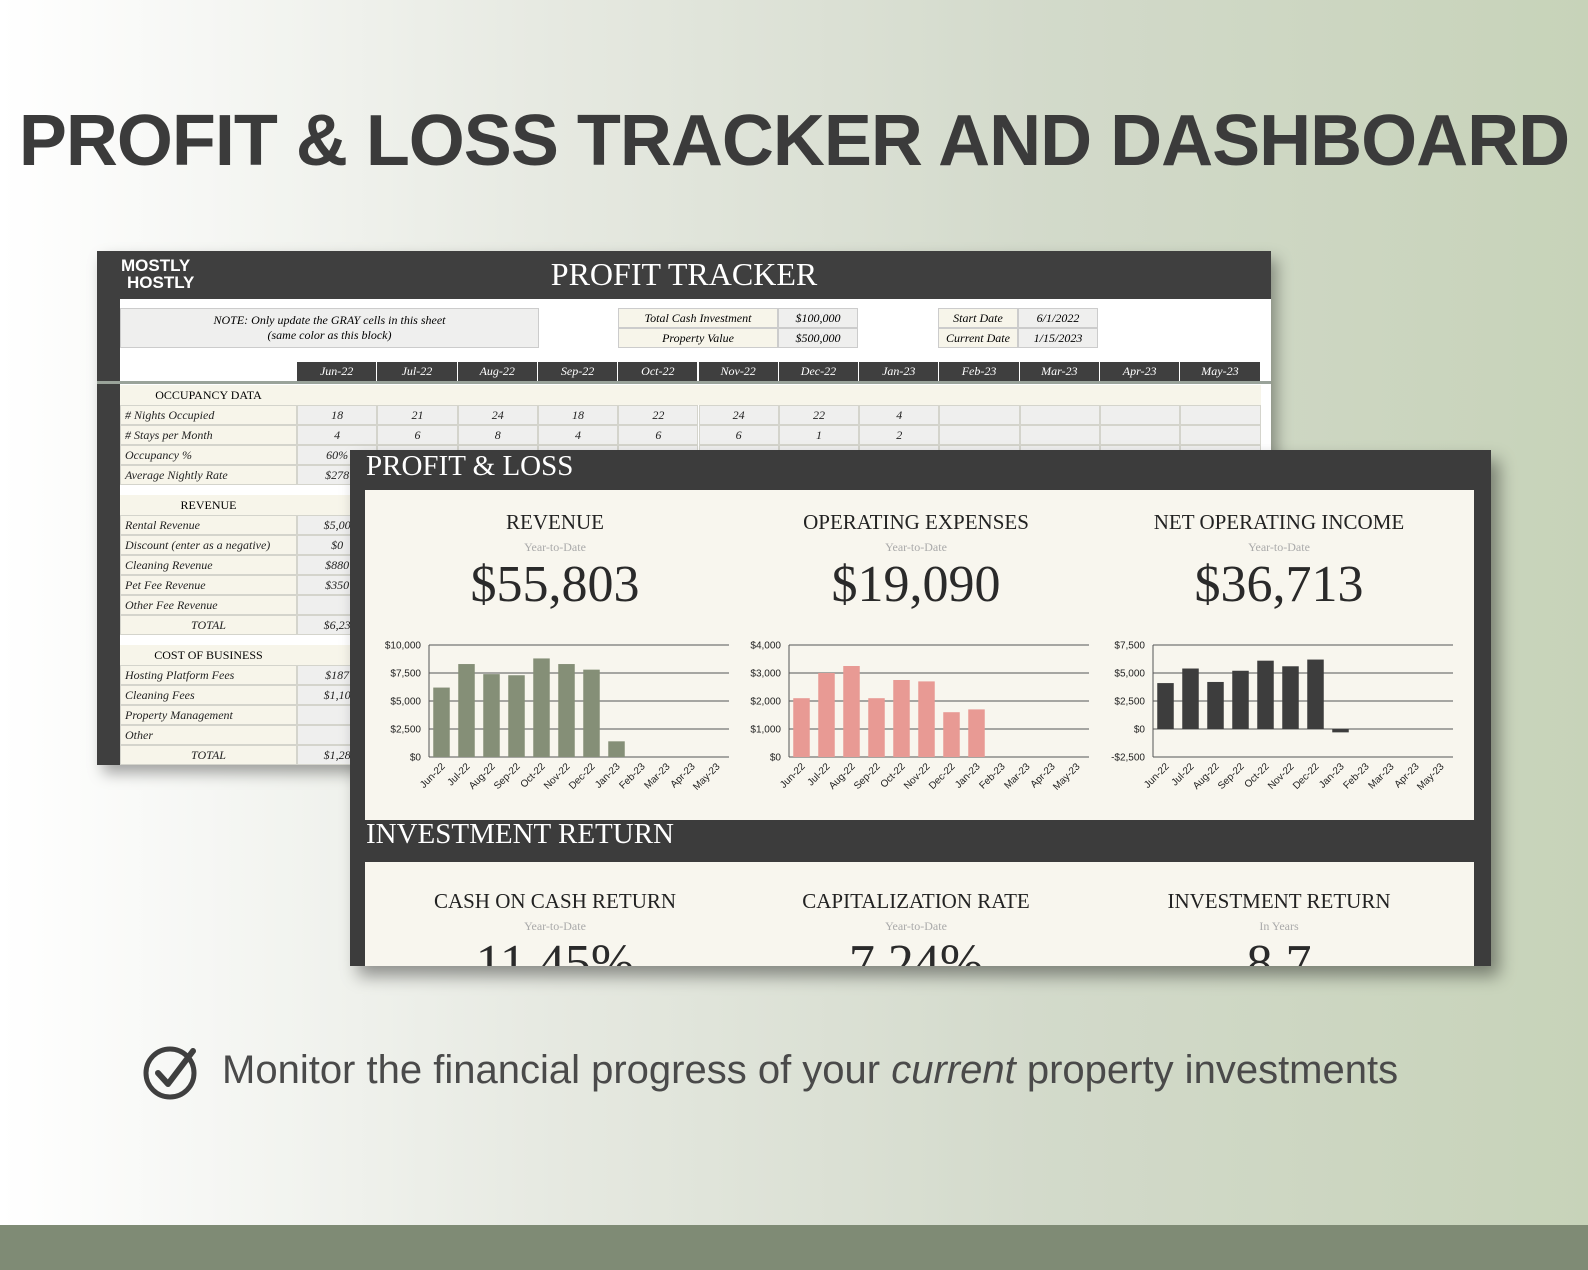  What do you see at coordinates (765, 702) in the screenshot?
I see `y-tick-label: $2,000` at bounding box center [765, 702].